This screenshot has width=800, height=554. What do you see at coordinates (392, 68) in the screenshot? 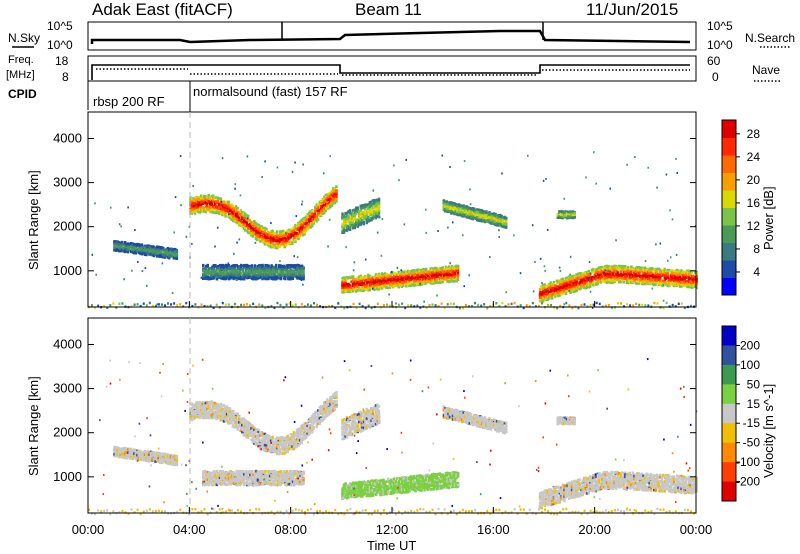
I see `freq-panel-frame` at bounding box center [392, 68].